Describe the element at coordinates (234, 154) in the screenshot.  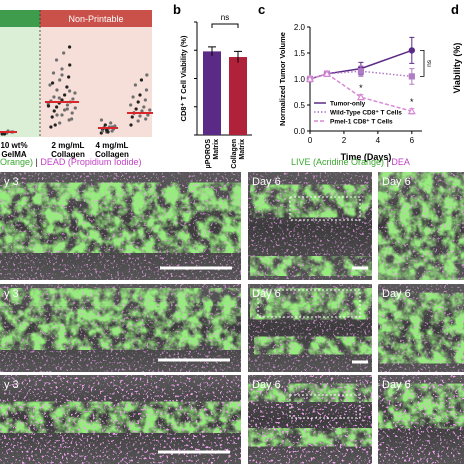
I see `category-label: Collagen` at that location.